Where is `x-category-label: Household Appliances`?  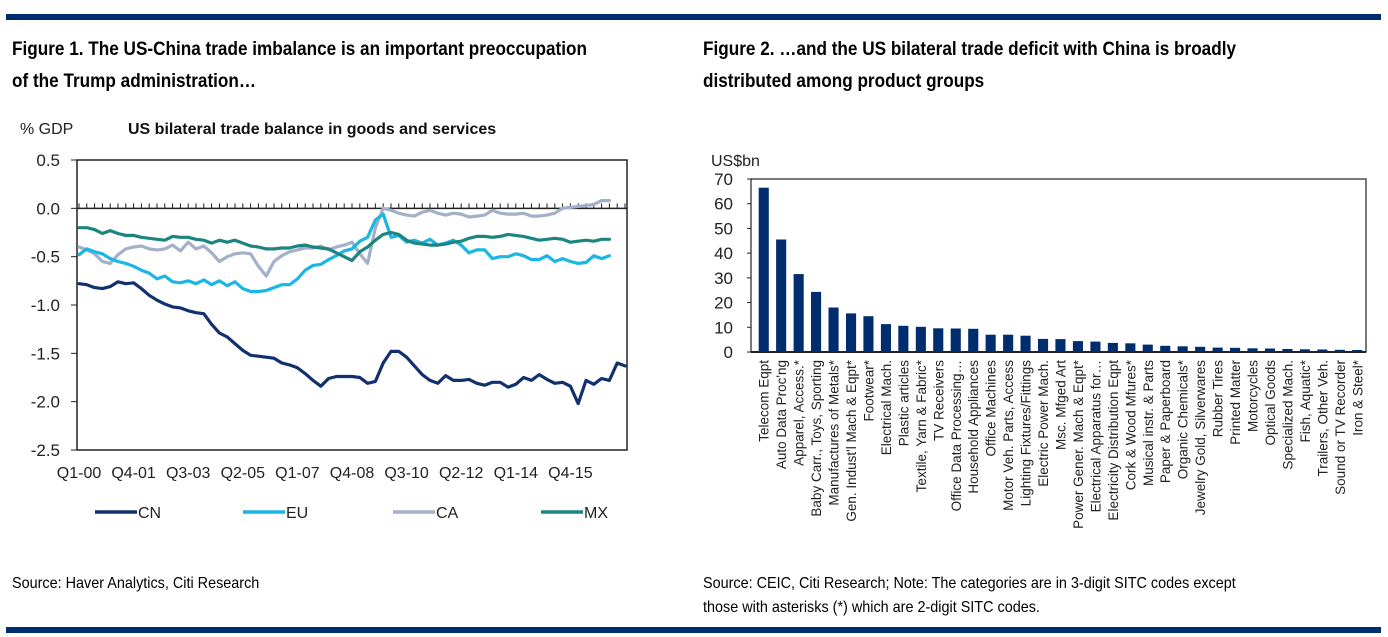 x-category-label: Household Appliances is located at coordinates (973, 427).